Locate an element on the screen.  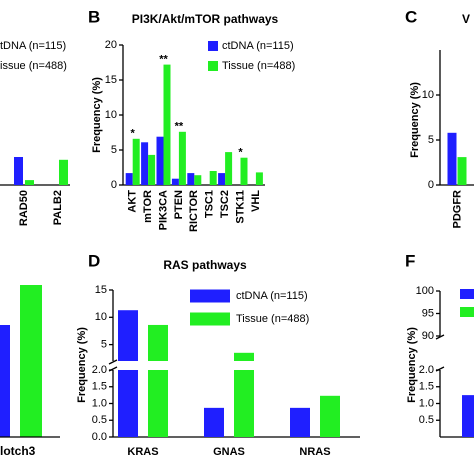
x-tick-label: AKT is located at coordinates (133, 201).